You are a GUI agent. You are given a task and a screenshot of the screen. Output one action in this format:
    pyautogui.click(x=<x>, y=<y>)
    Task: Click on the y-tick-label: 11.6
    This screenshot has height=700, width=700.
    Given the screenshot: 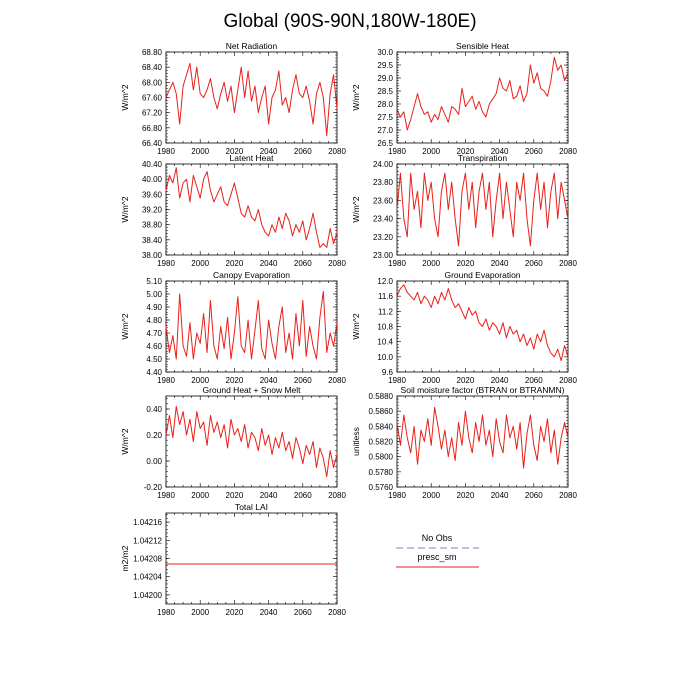 What is the action you would take?
    pyautogui.click(x=386, y=296)
    